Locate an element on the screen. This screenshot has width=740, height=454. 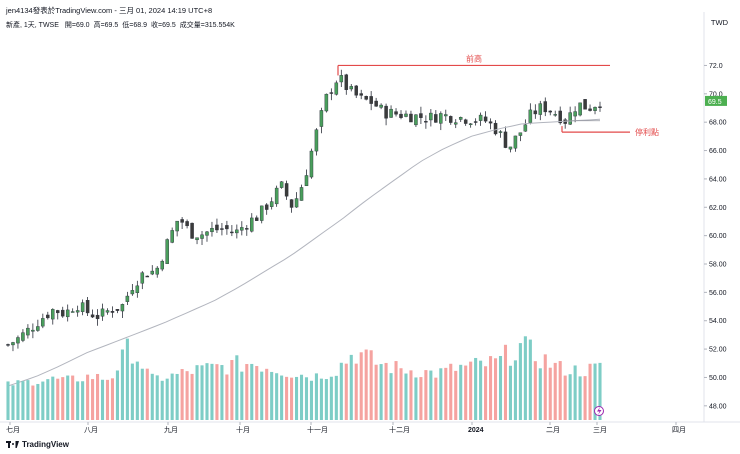
y-tick-label: 62.00 is located at coordinates (718, 208).